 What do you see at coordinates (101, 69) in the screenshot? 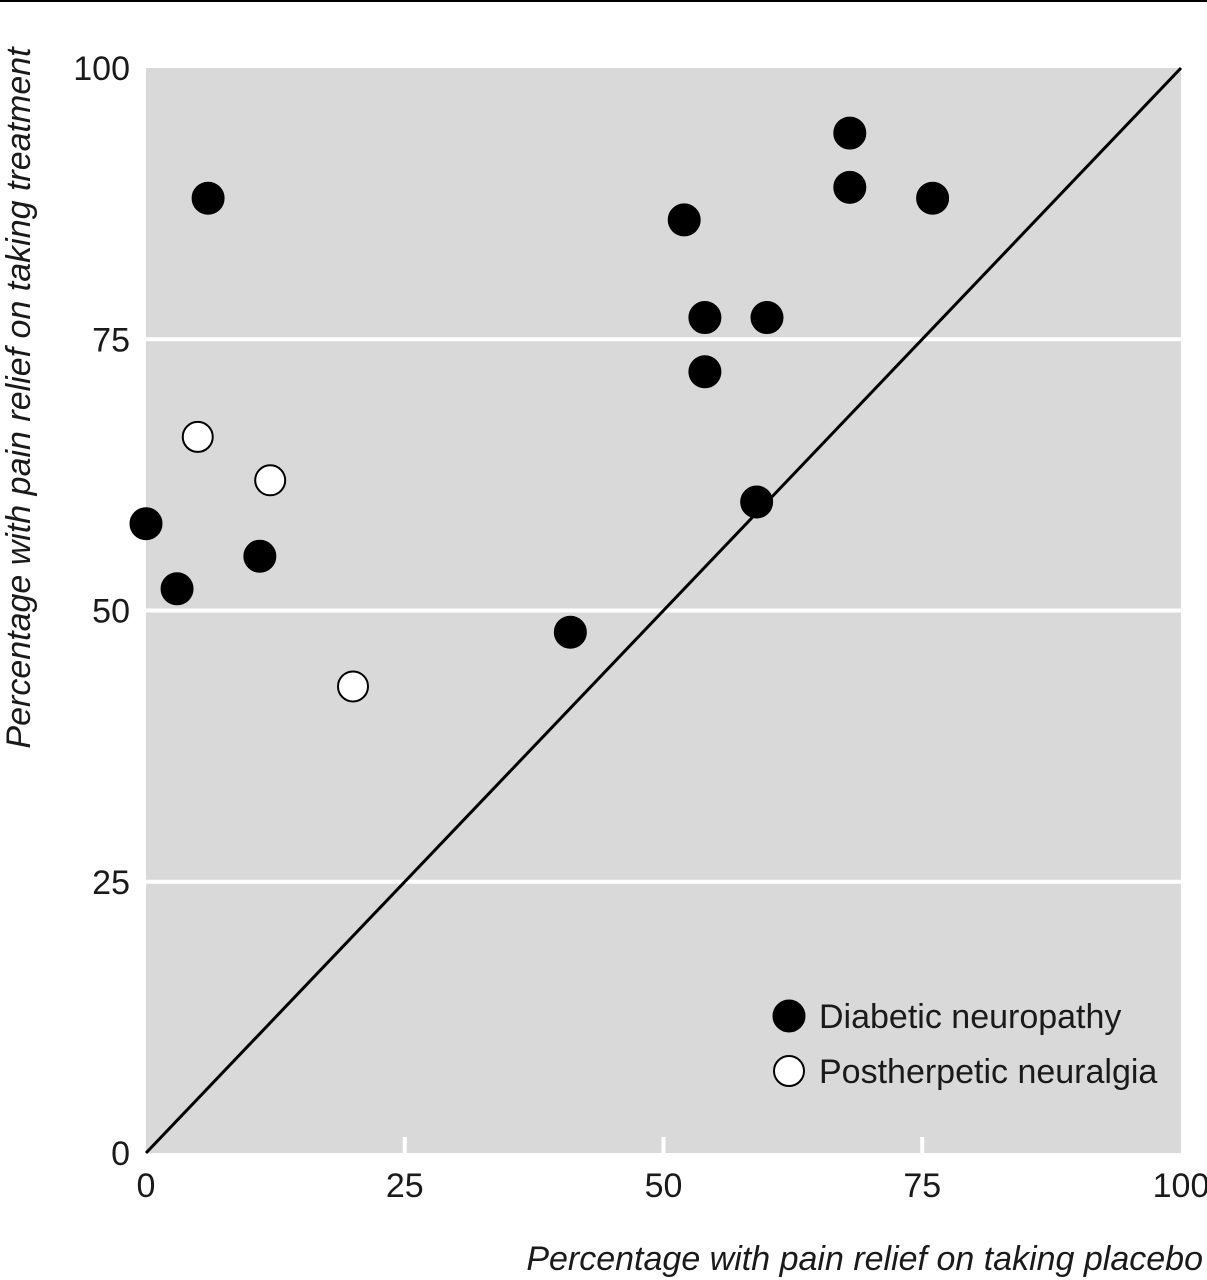
I see `y-tick-label: 100` at bounding box center [101, 69].